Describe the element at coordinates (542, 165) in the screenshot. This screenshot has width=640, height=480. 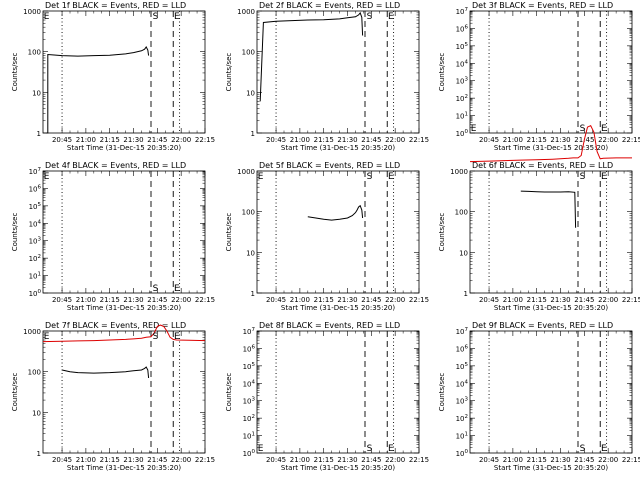
I see `panel-title: Det 6f BLACK = Events, RED = LLD` at that location.